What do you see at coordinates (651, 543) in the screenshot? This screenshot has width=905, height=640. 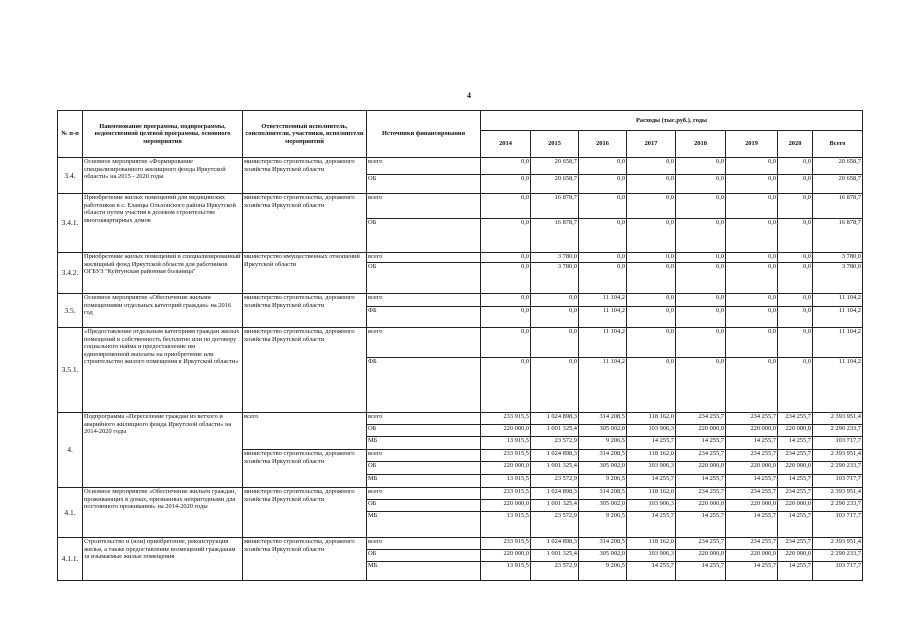 I see `expense-value: 118 162,0` at bounding box center [651, 543].